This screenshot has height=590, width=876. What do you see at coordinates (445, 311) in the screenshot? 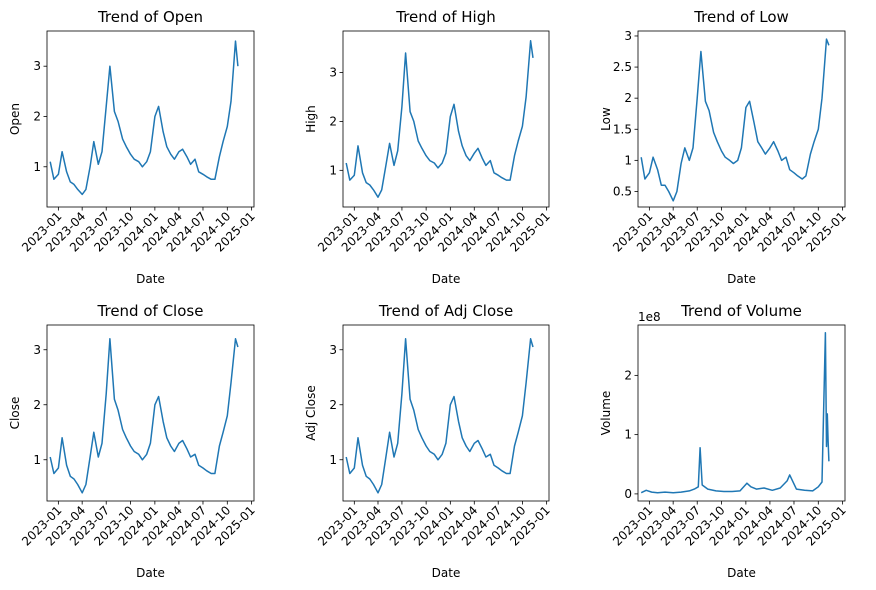
I see `chart-title: Trend of Adj Close` at bounding box center [445, 311].